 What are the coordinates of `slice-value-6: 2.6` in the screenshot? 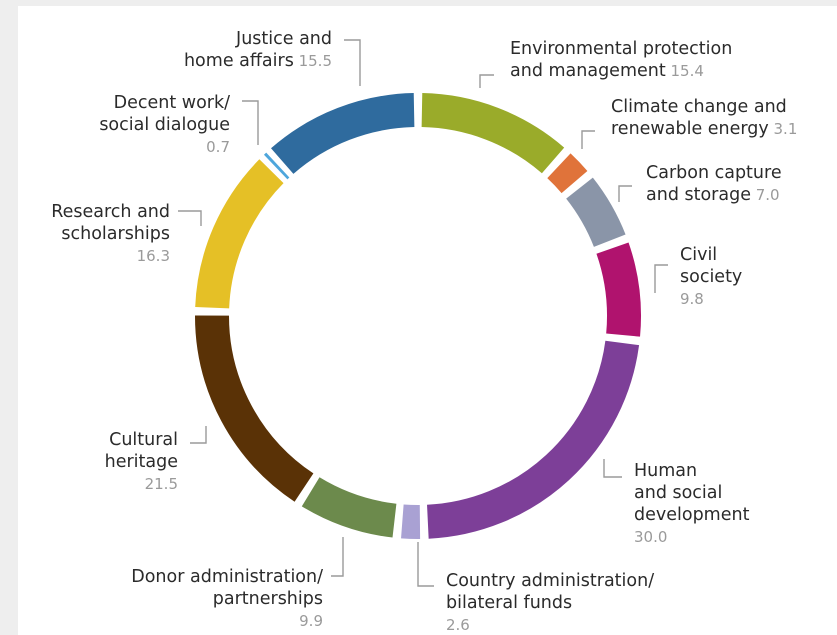 It's located at (458, 625).